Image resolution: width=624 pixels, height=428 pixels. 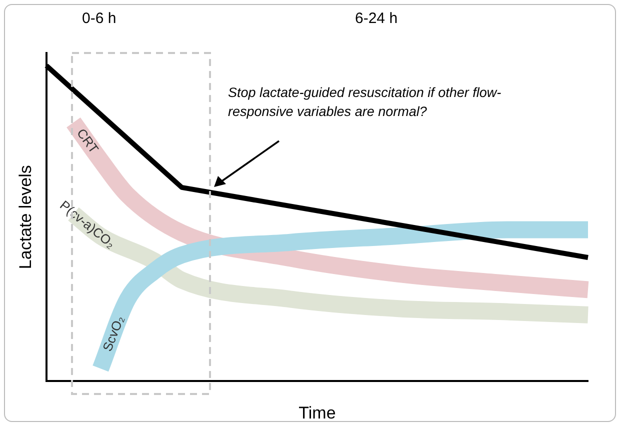 I want to click on text: 6-24 h, so click(x=376, y=18).